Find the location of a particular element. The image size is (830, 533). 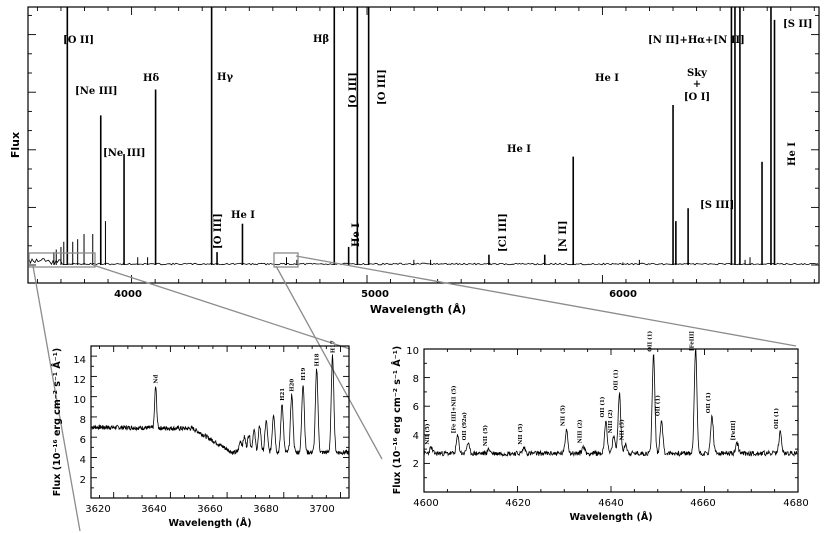

label-nii-5755: [N II] is located at coordinates (563, 236).